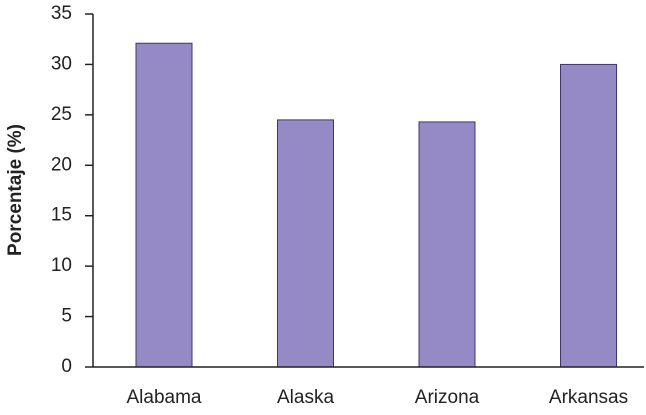  I want to click on x-tick-label: Arkansas, so click(588, 397).